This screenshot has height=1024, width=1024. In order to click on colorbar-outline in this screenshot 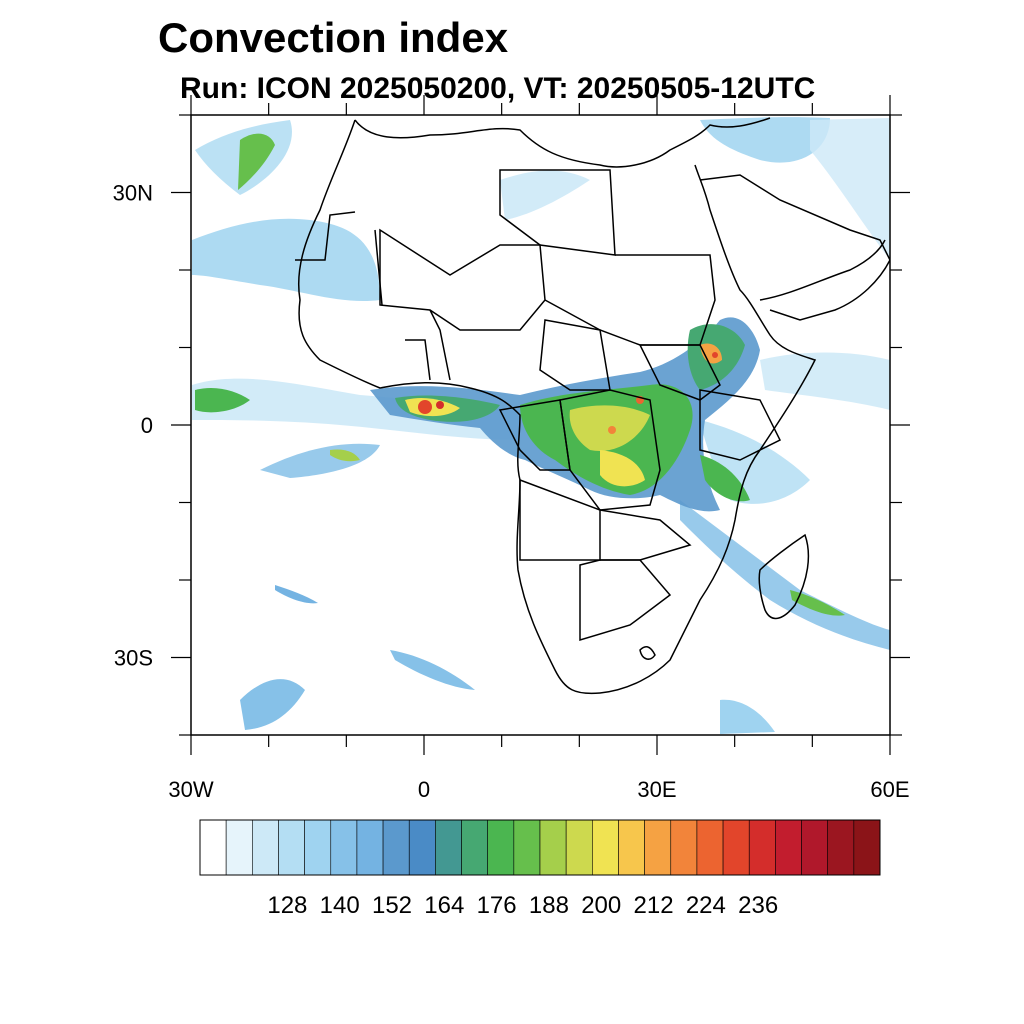, I will do `click(540, 847)`.